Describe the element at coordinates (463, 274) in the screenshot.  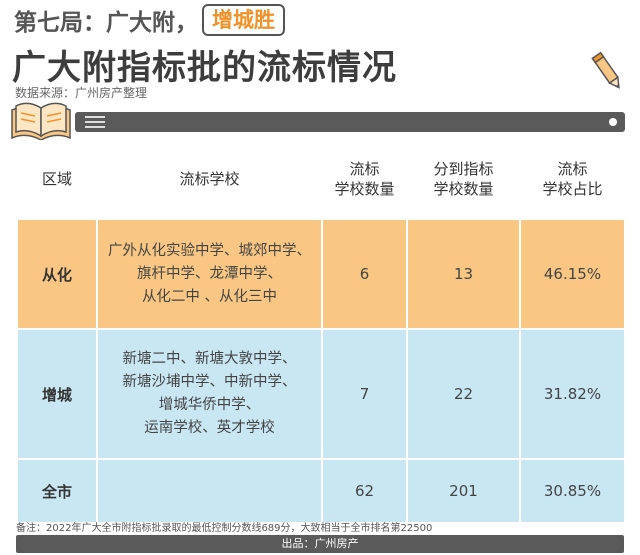
I see `assigned-cell: 13` at that location.